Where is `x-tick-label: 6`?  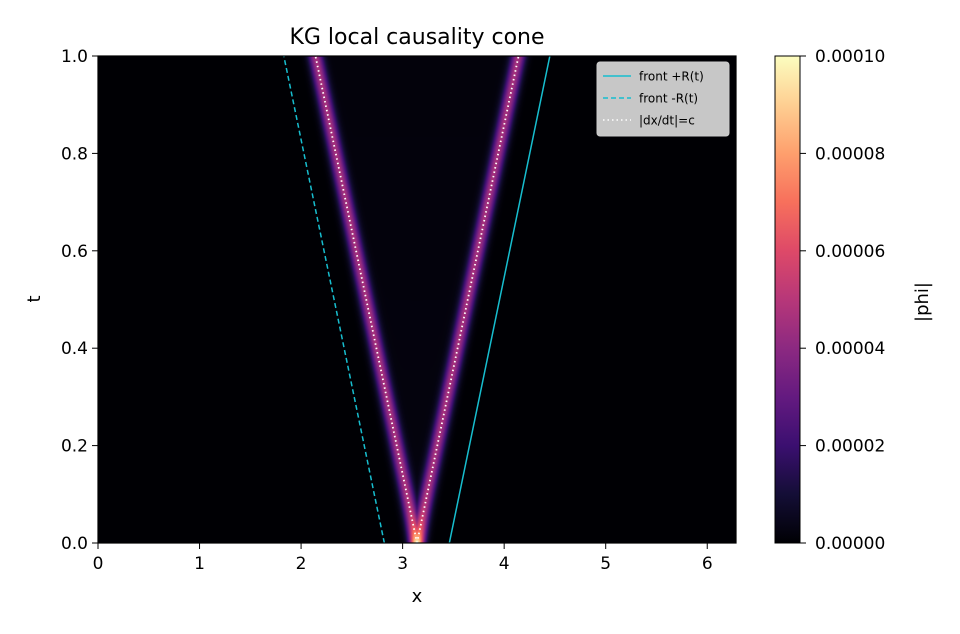
x-tick-label: 6 is located at coordinates (707, 564).